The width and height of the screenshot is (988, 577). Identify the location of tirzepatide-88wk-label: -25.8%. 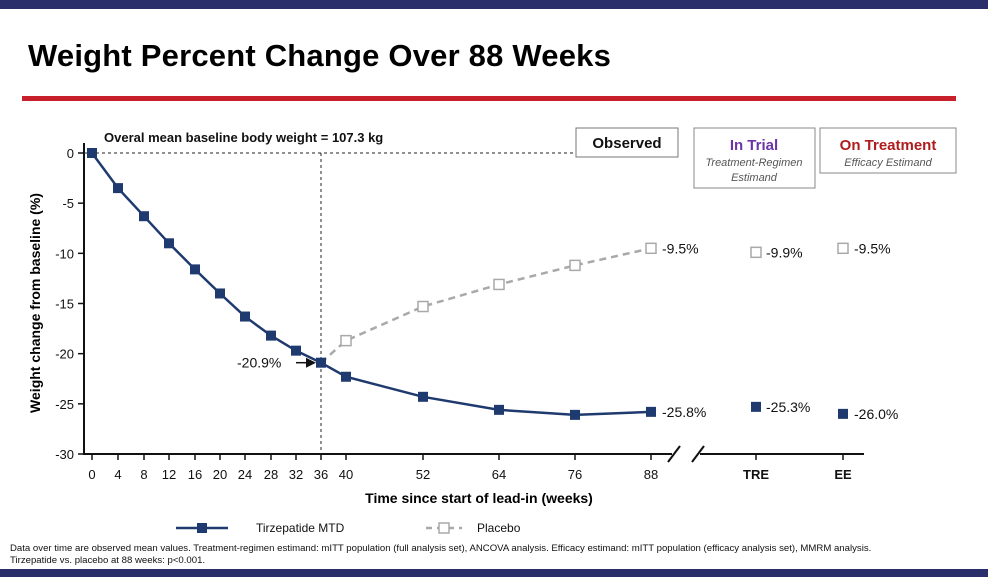
(684, 412).